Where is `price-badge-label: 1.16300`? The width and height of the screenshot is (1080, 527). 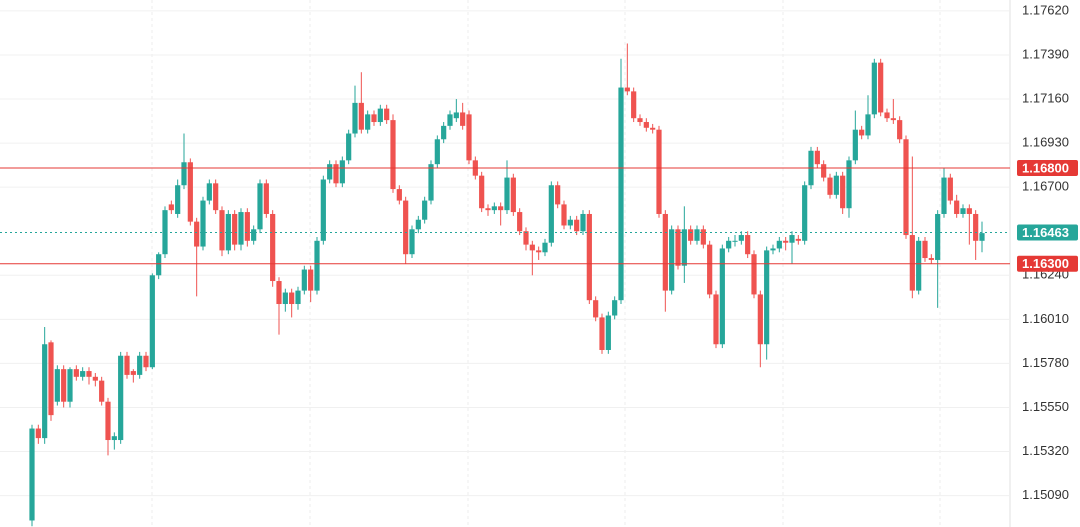
price-badge-label: 1.16300 is located at coordinates (1045, 263).